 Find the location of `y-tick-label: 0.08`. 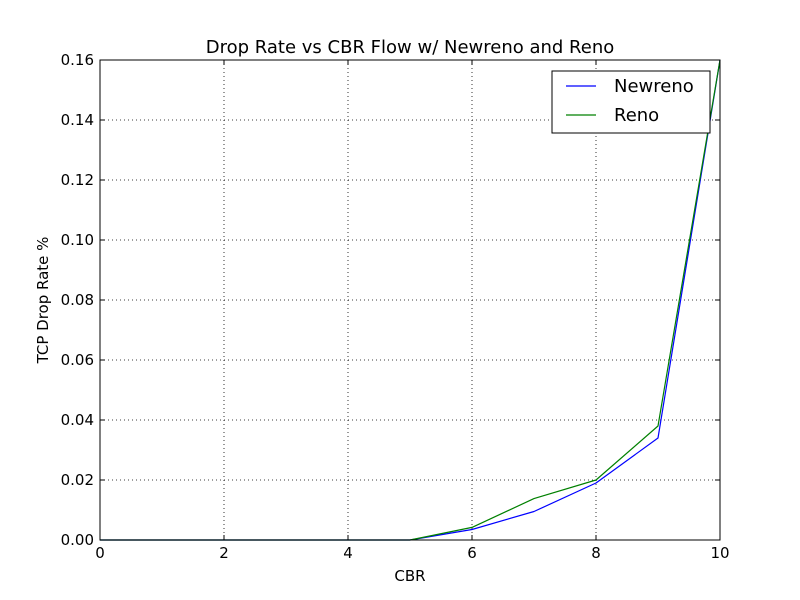

y-tick-label: 0.08 is located at coordinates (77, 300).